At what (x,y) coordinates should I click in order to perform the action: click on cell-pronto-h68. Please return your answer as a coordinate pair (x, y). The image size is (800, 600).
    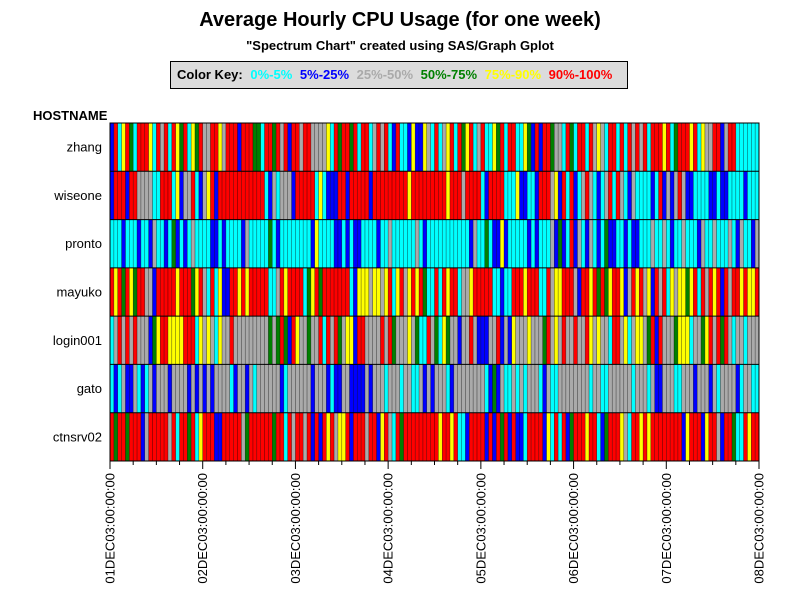
    Looking at the image, I should click on (374, 243).